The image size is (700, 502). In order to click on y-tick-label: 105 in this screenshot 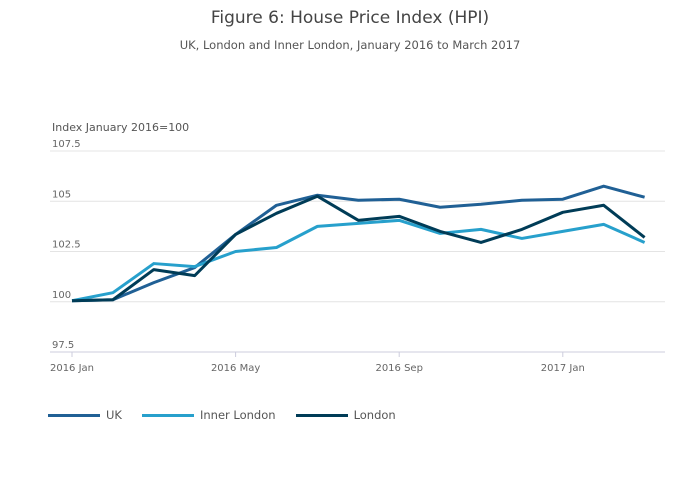, I will do `click(61, 194)`.